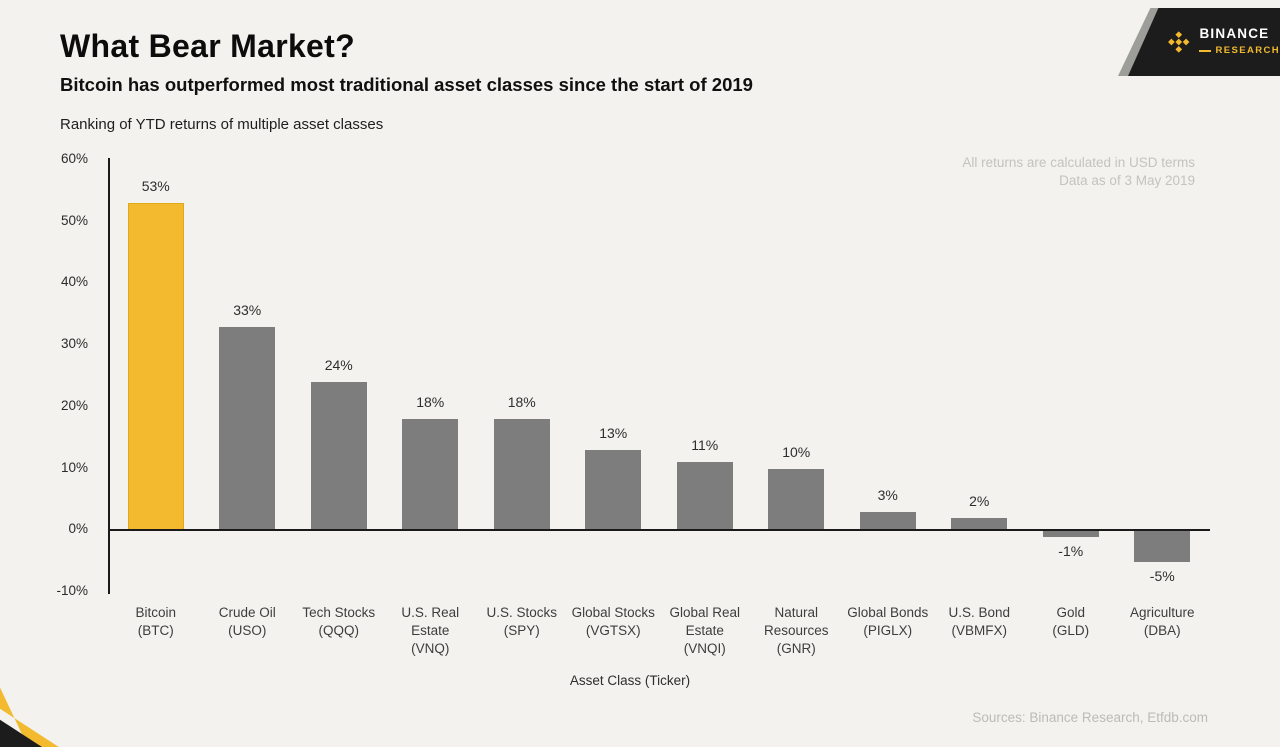 The image size is (1280, 747). What do you see at coordinates (887, 494) in the screenshot?
I see `bar-value-label-piglx: 3%` at bounding box center [887, 494].